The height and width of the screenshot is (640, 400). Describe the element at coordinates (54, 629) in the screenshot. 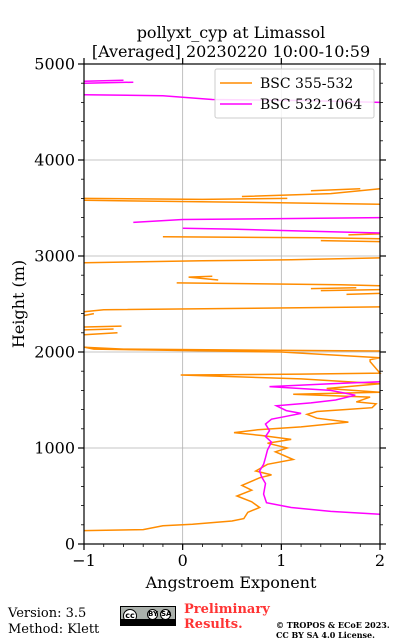

I see `method-text: Method: Klett` at that location.